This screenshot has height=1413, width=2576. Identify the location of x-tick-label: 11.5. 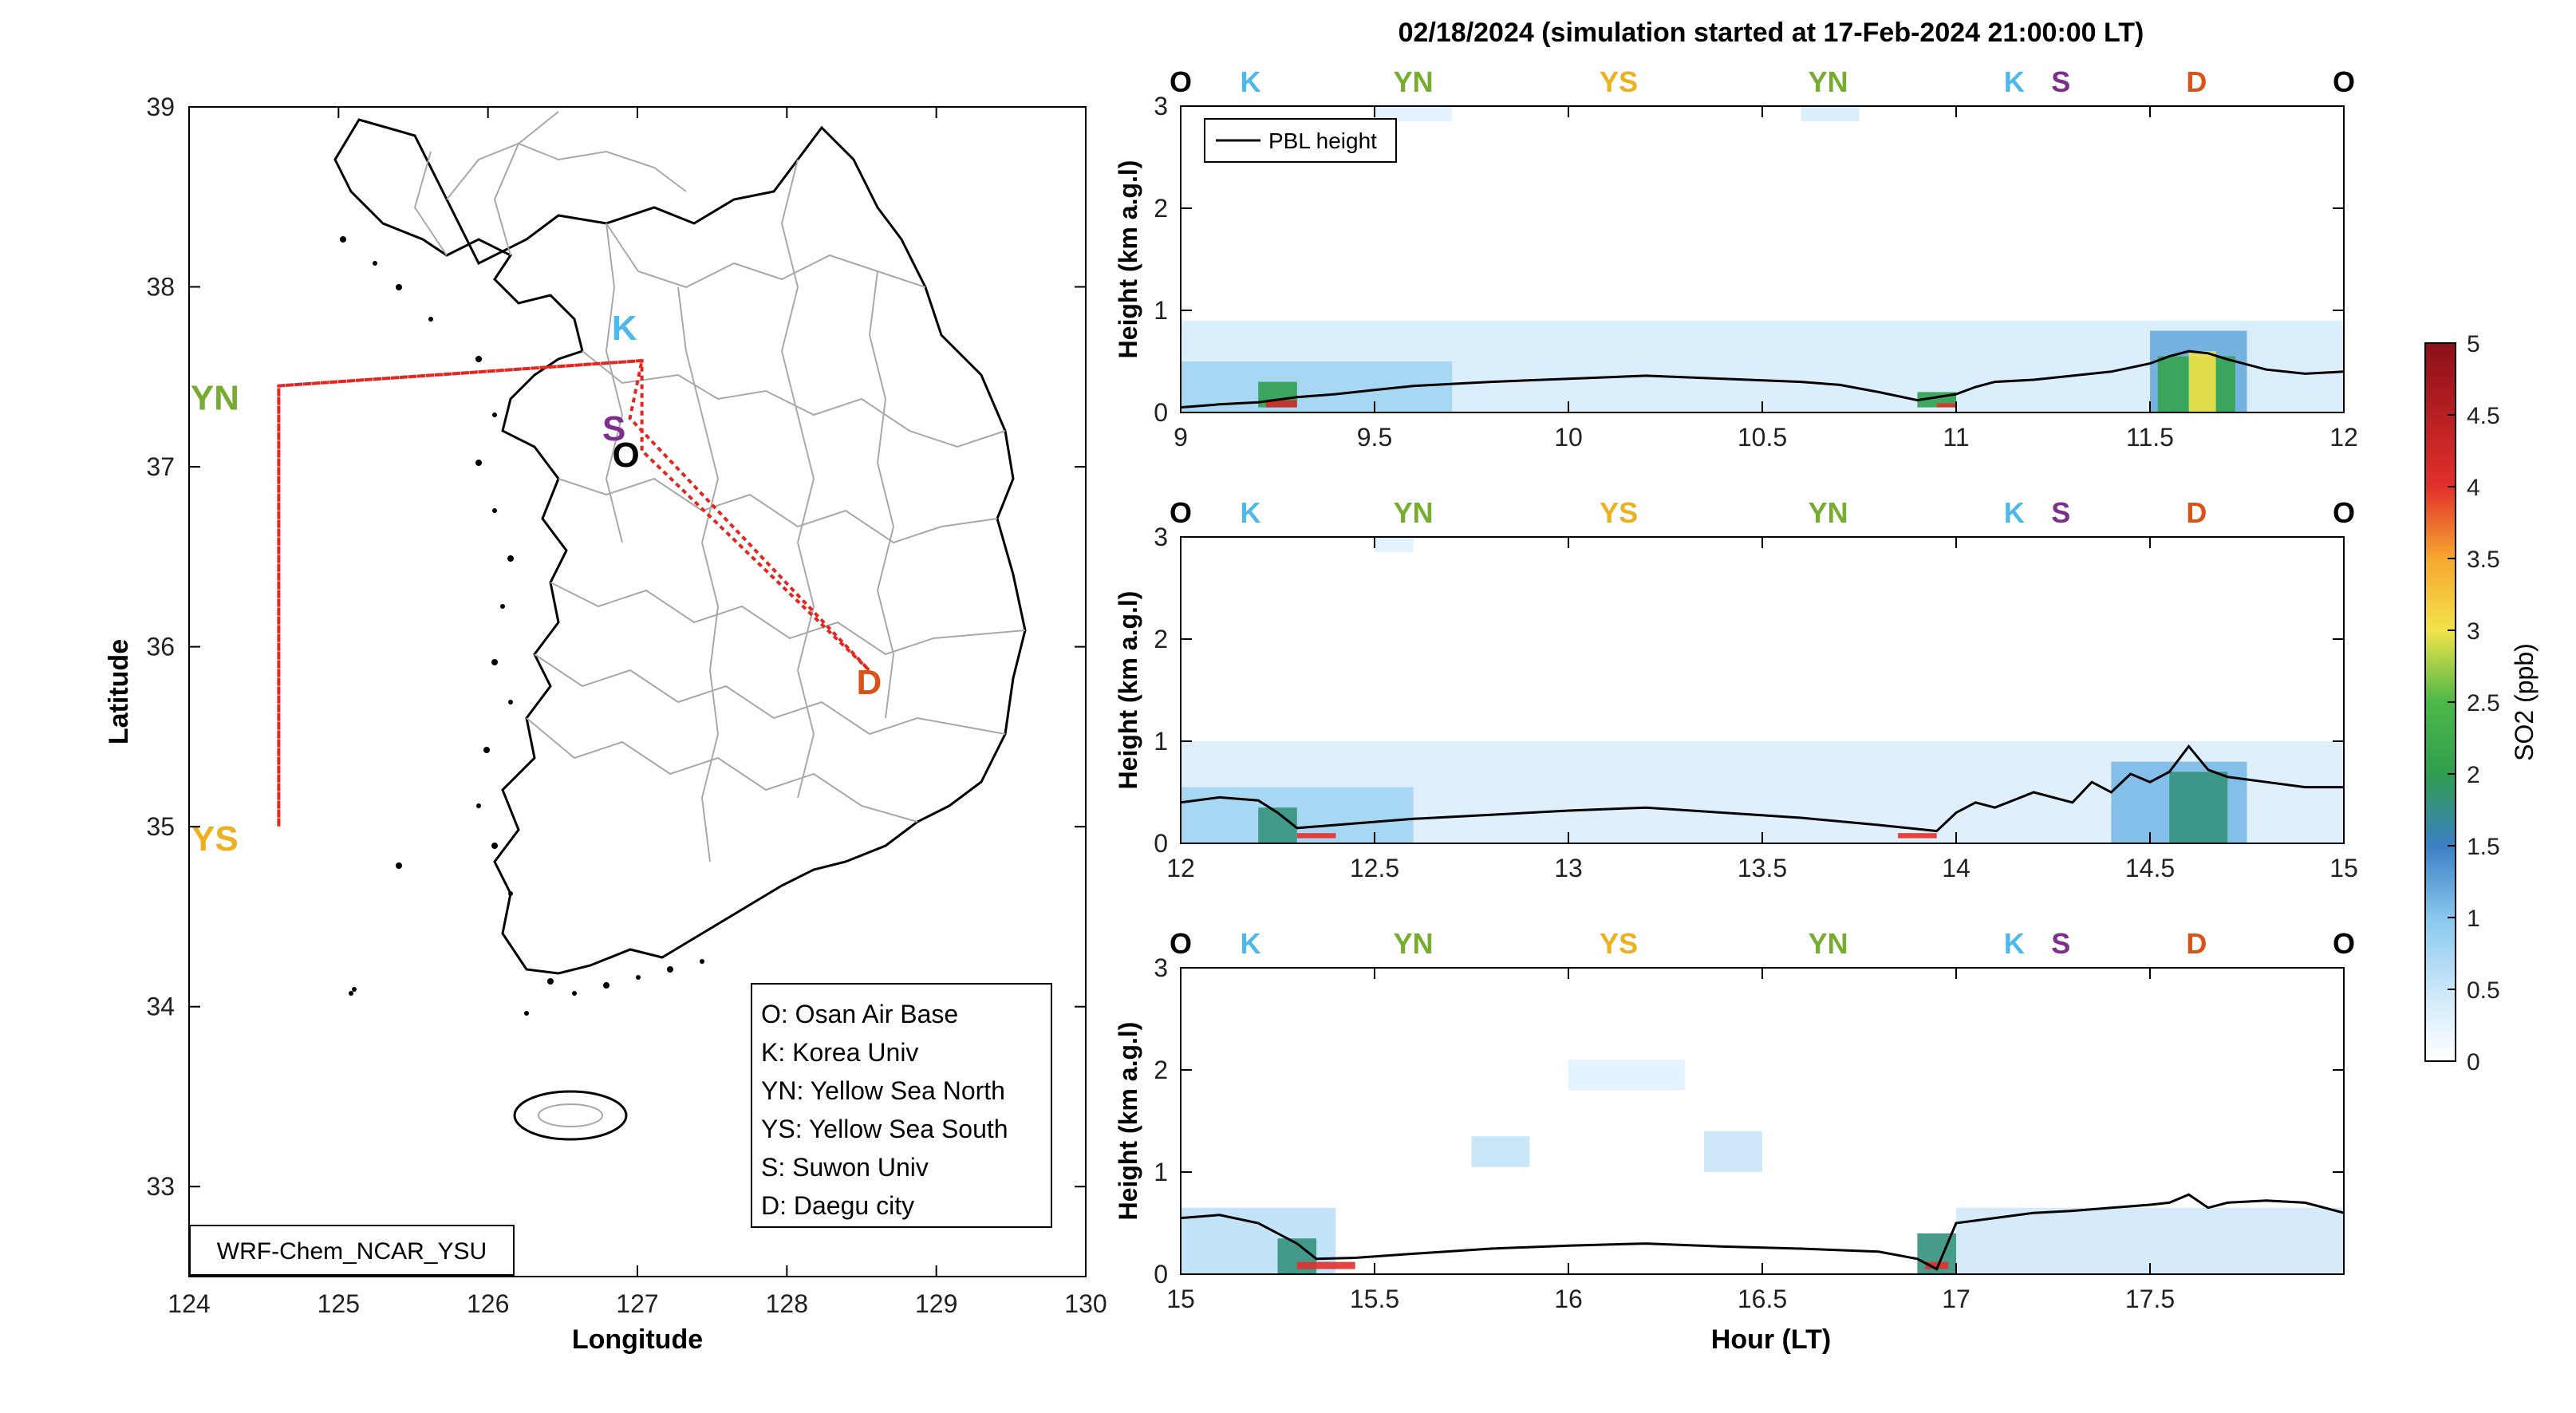
(2150, 437).